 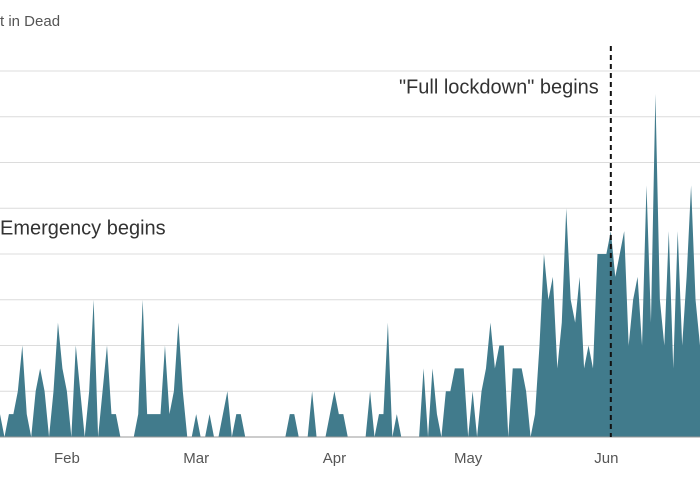 I want to click on annotation-label: Emergency begins, so click(x=83, y=228).